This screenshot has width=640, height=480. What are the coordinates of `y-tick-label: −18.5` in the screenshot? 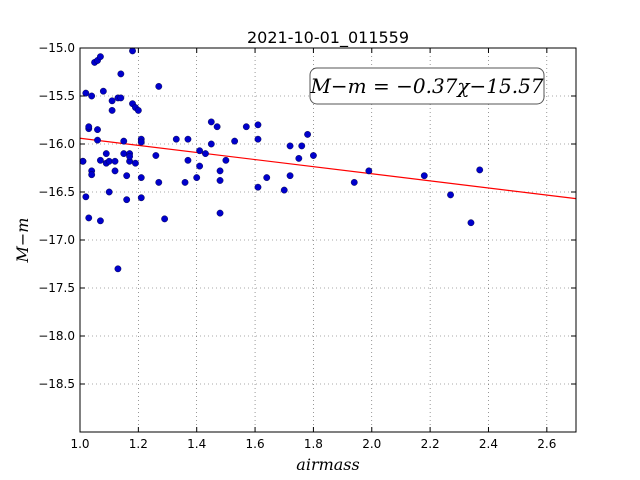 It's located at (56, 384).